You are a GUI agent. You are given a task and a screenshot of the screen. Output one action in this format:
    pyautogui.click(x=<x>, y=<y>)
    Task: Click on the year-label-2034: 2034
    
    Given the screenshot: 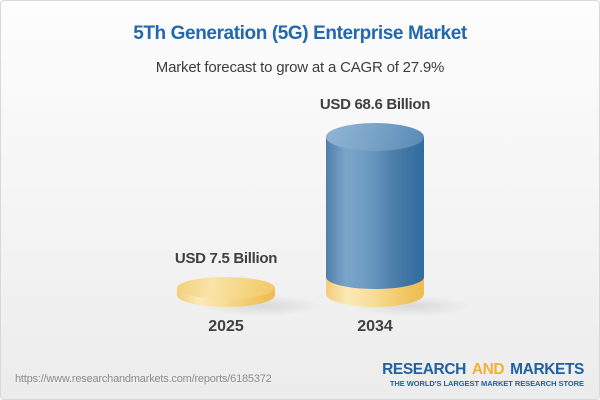 What is the action you would take?
    pyautogui.click(x=375, y=326)
    